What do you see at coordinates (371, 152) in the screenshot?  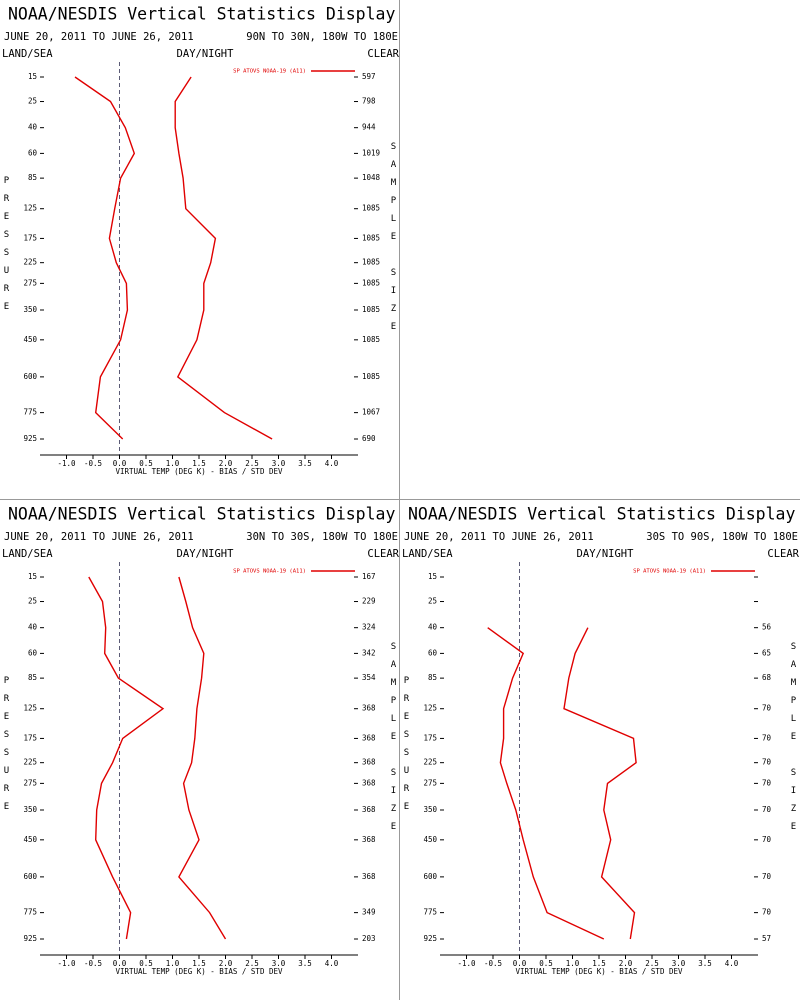 I see `sample-size-label: 1019` at bounding box center [371, 152].